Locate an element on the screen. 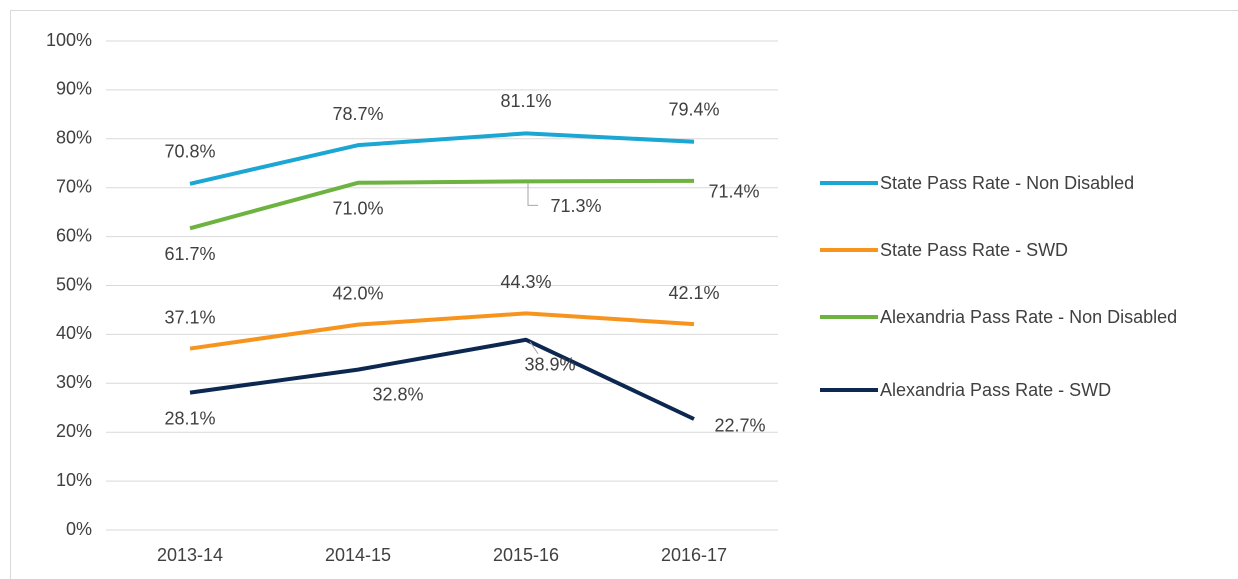  y-tick-label: 100% is located at coordinates (69, 40).